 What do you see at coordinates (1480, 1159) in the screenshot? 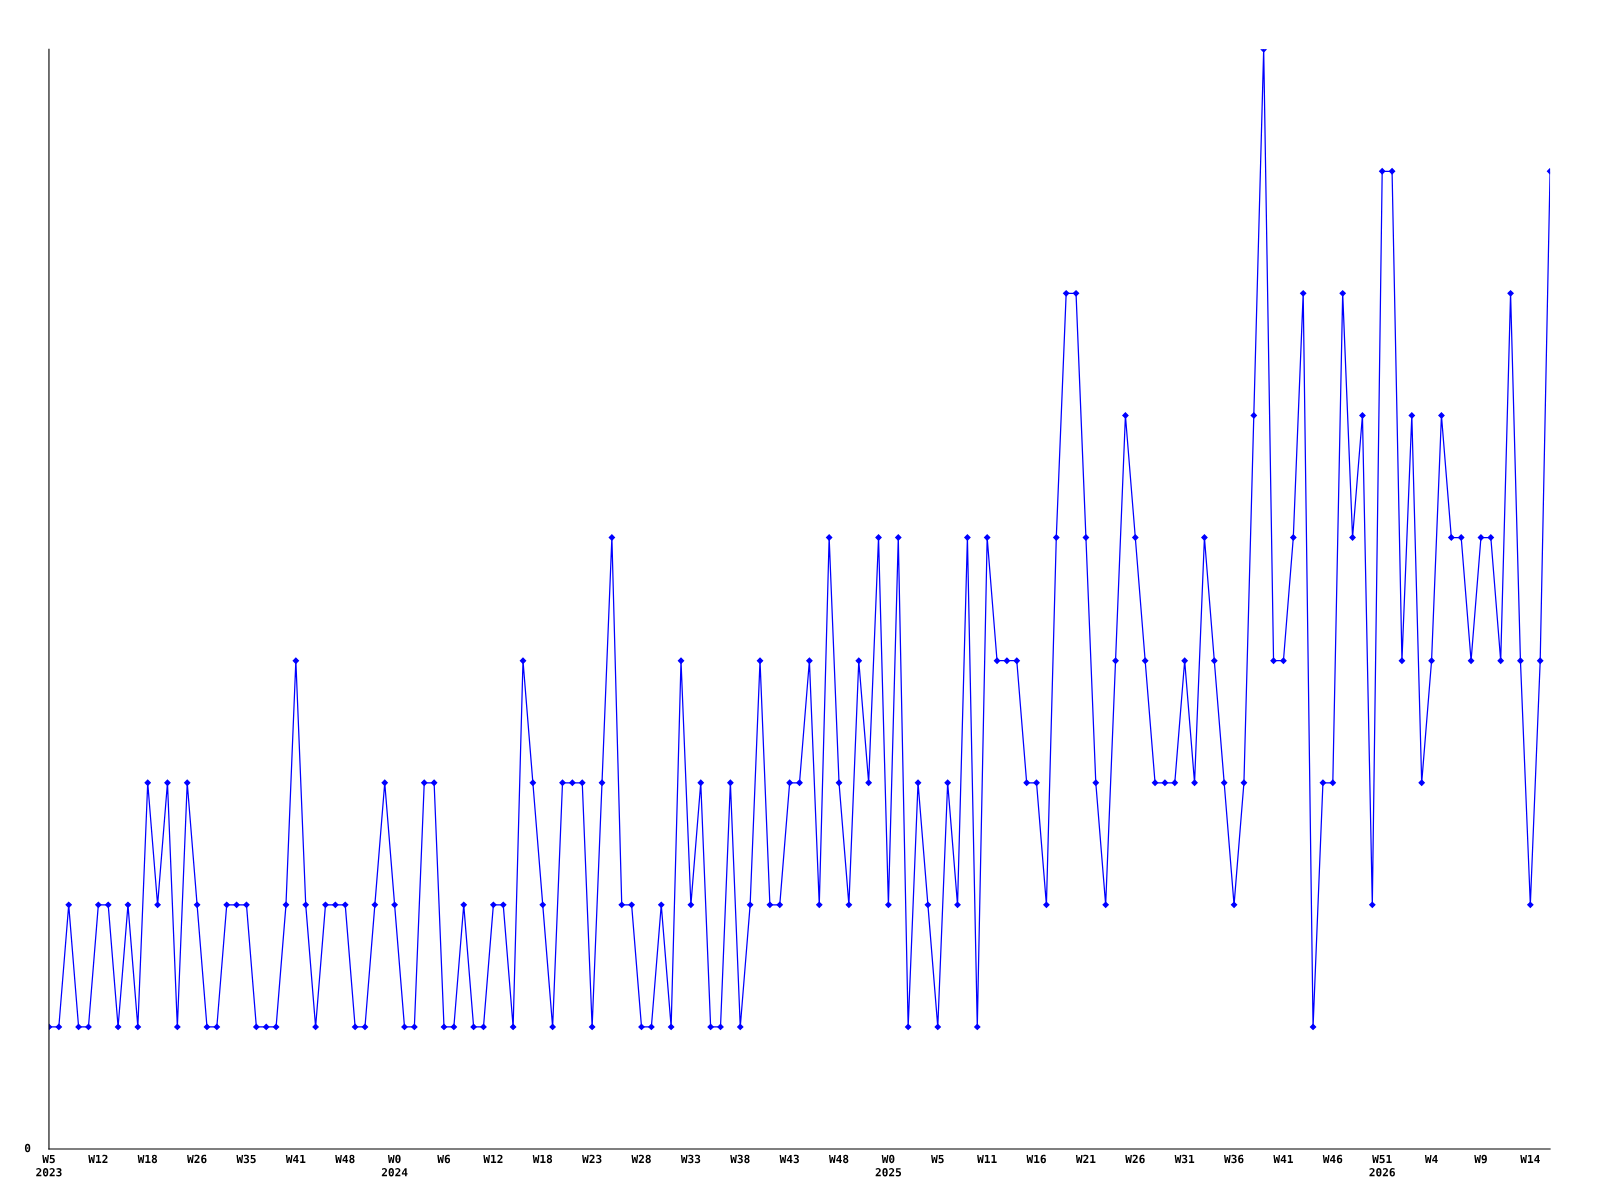
I see `x-tick-label: W9` at bounding box center [1480, 1159].